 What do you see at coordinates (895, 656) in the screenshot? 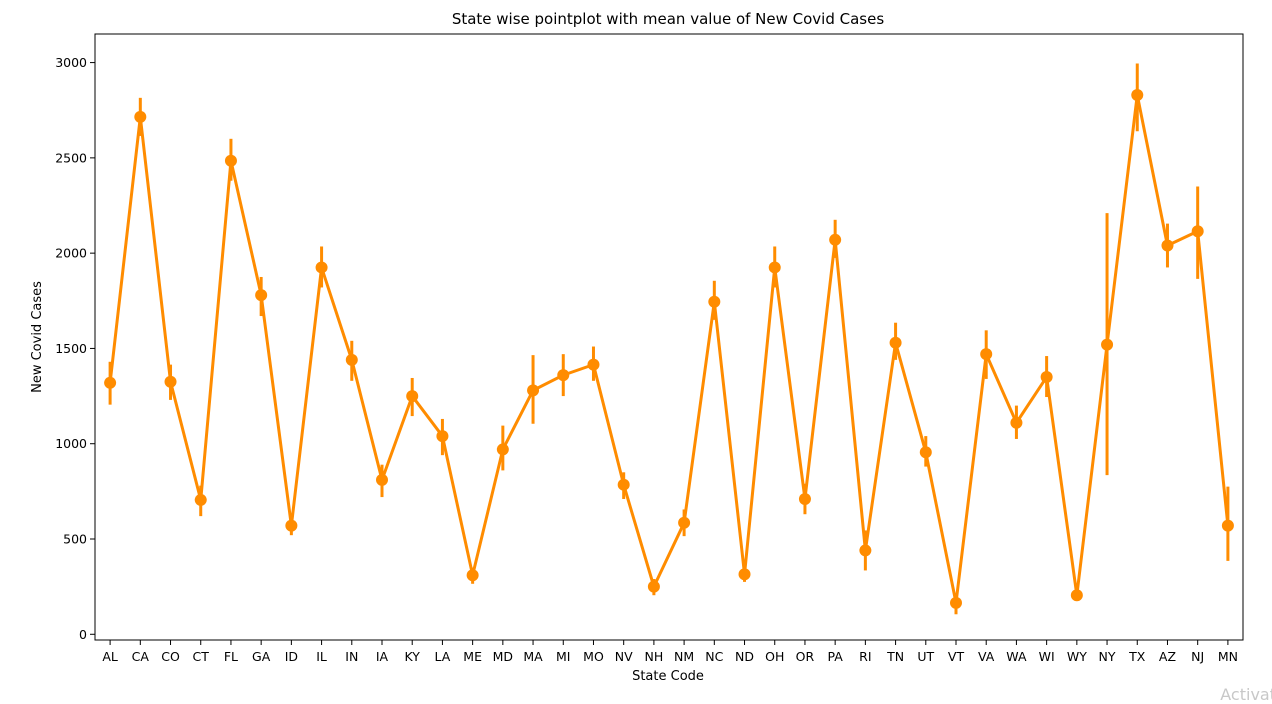
I see `x-tick-label: TN` at bounding box center [895, 656].